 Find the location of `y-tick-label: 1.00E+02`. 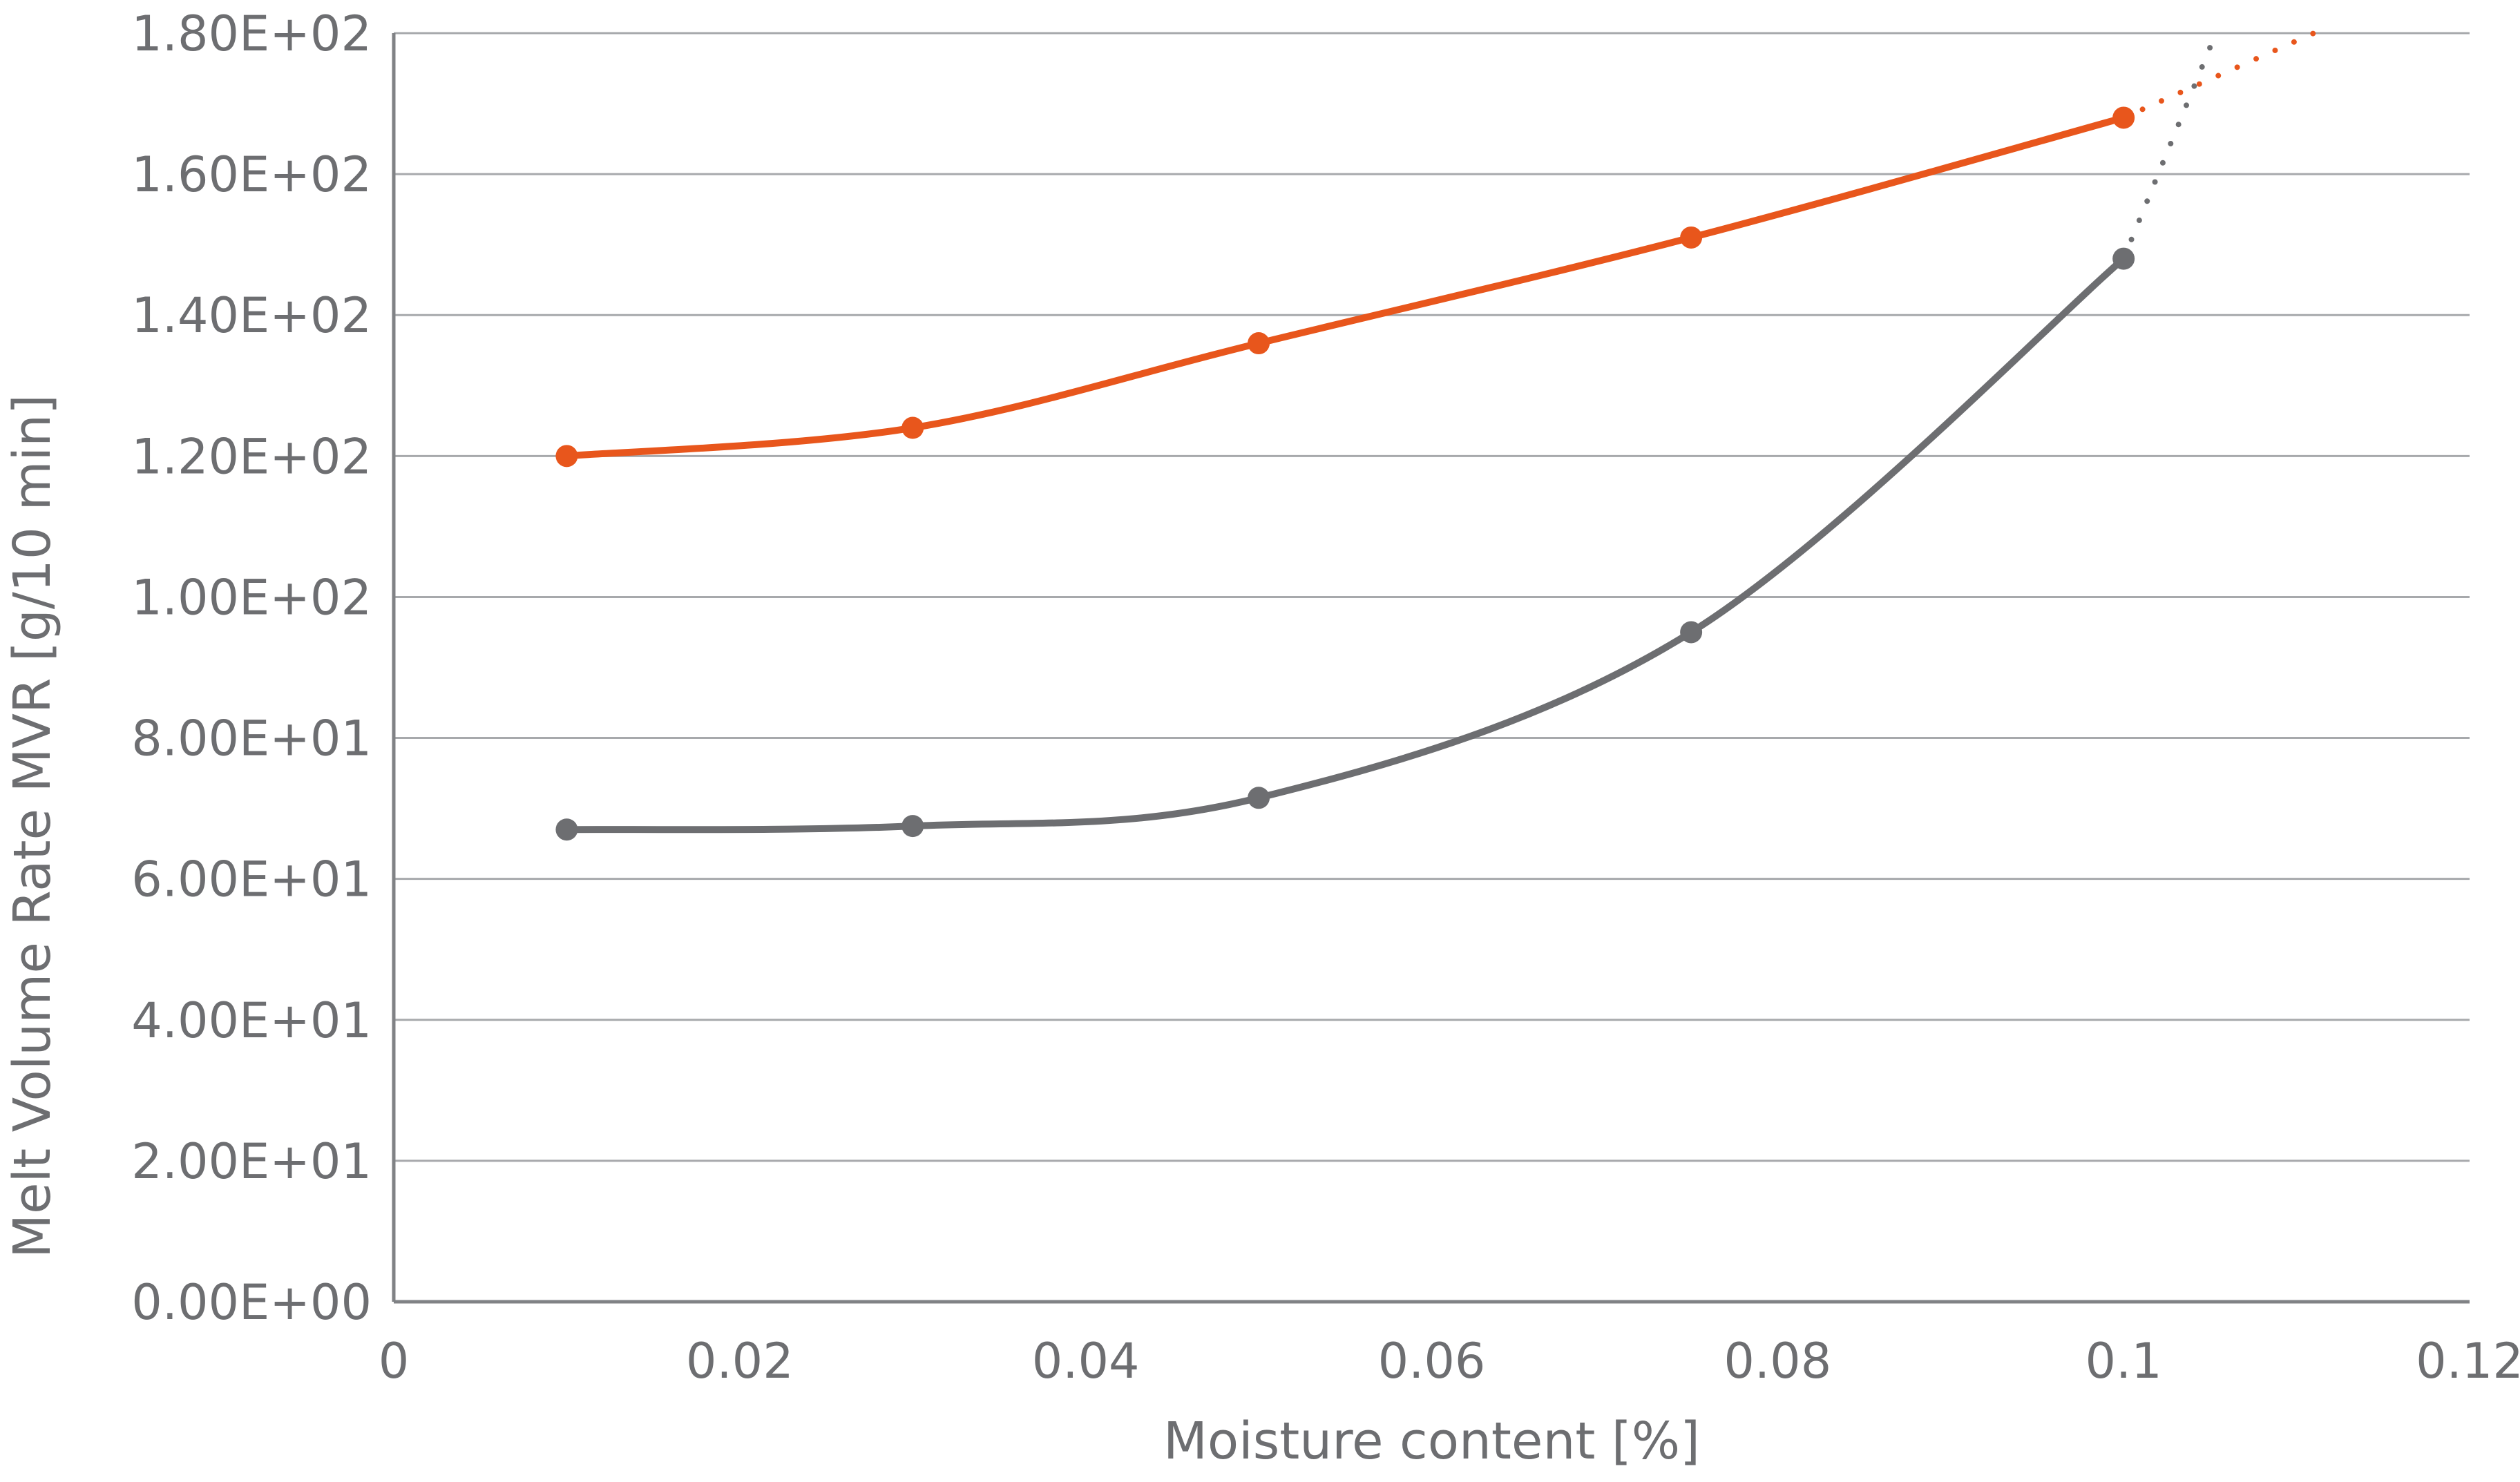

y-tick-label: 1.00E+02 is located at coordinates (251, 597).